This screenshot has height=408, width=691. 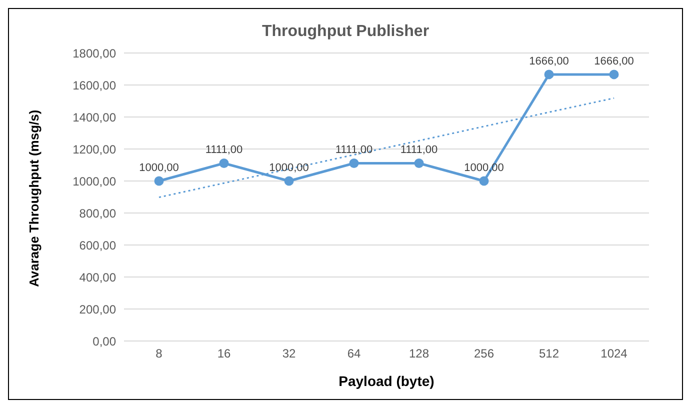 I want to click on y-tick-label: 400,00, so click(x=97, y=277).